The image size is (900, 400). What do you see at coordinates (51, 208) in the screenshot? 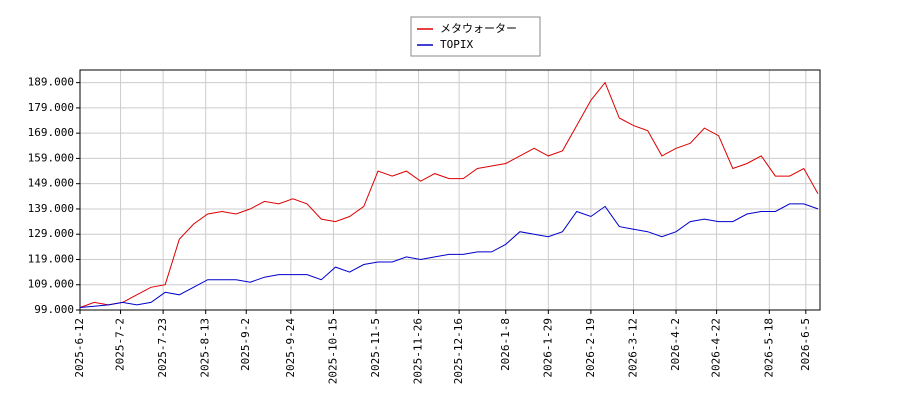
I see `y-tick-label: 139.000` at bounding box center [51, 208].